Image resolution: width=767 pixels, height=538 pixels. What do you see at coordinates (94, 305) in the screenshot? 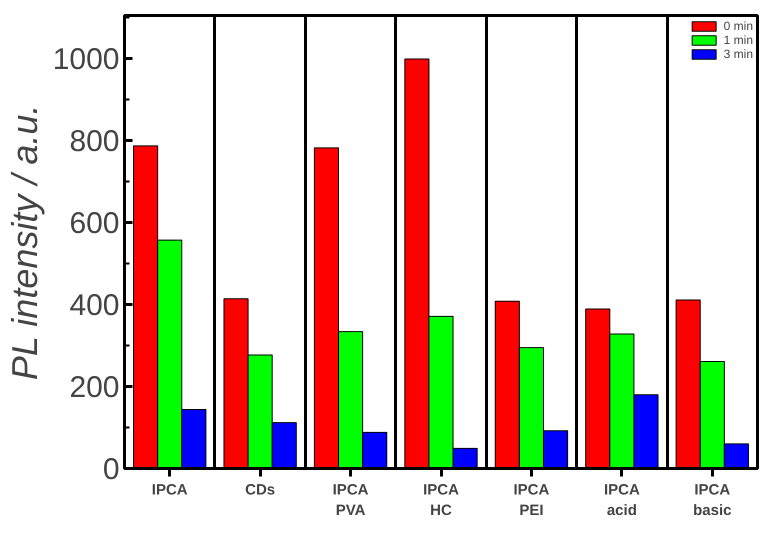
I see `y-tick-label: 400` at bounding box center [94, 305].